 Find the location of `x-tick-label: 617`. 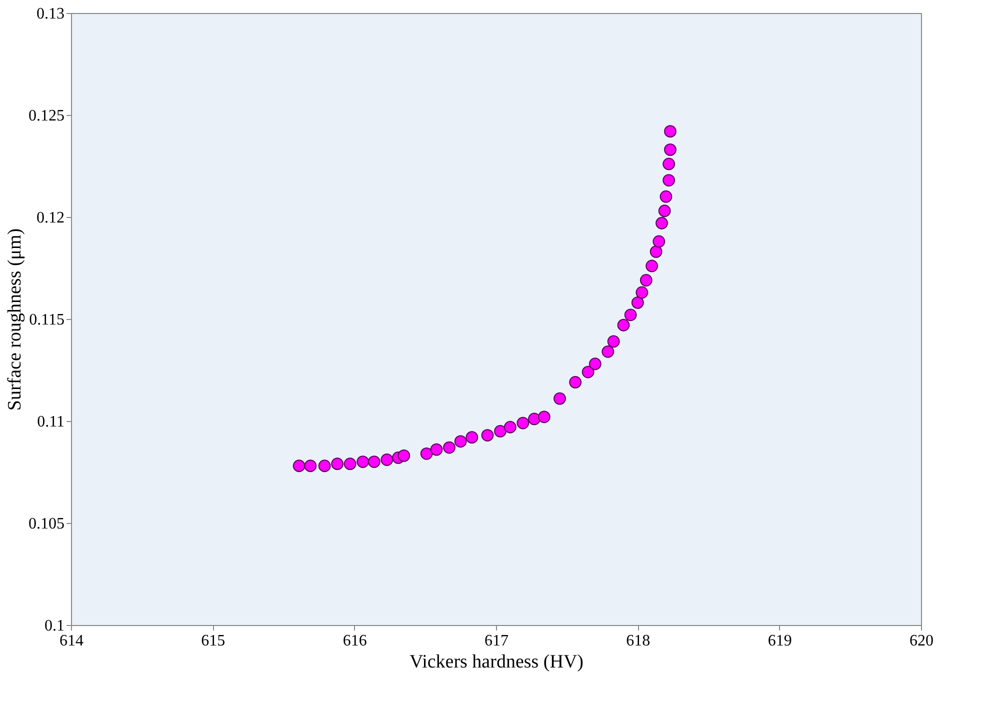

x-tick-label: 617 is located at coordinates (496, 641).